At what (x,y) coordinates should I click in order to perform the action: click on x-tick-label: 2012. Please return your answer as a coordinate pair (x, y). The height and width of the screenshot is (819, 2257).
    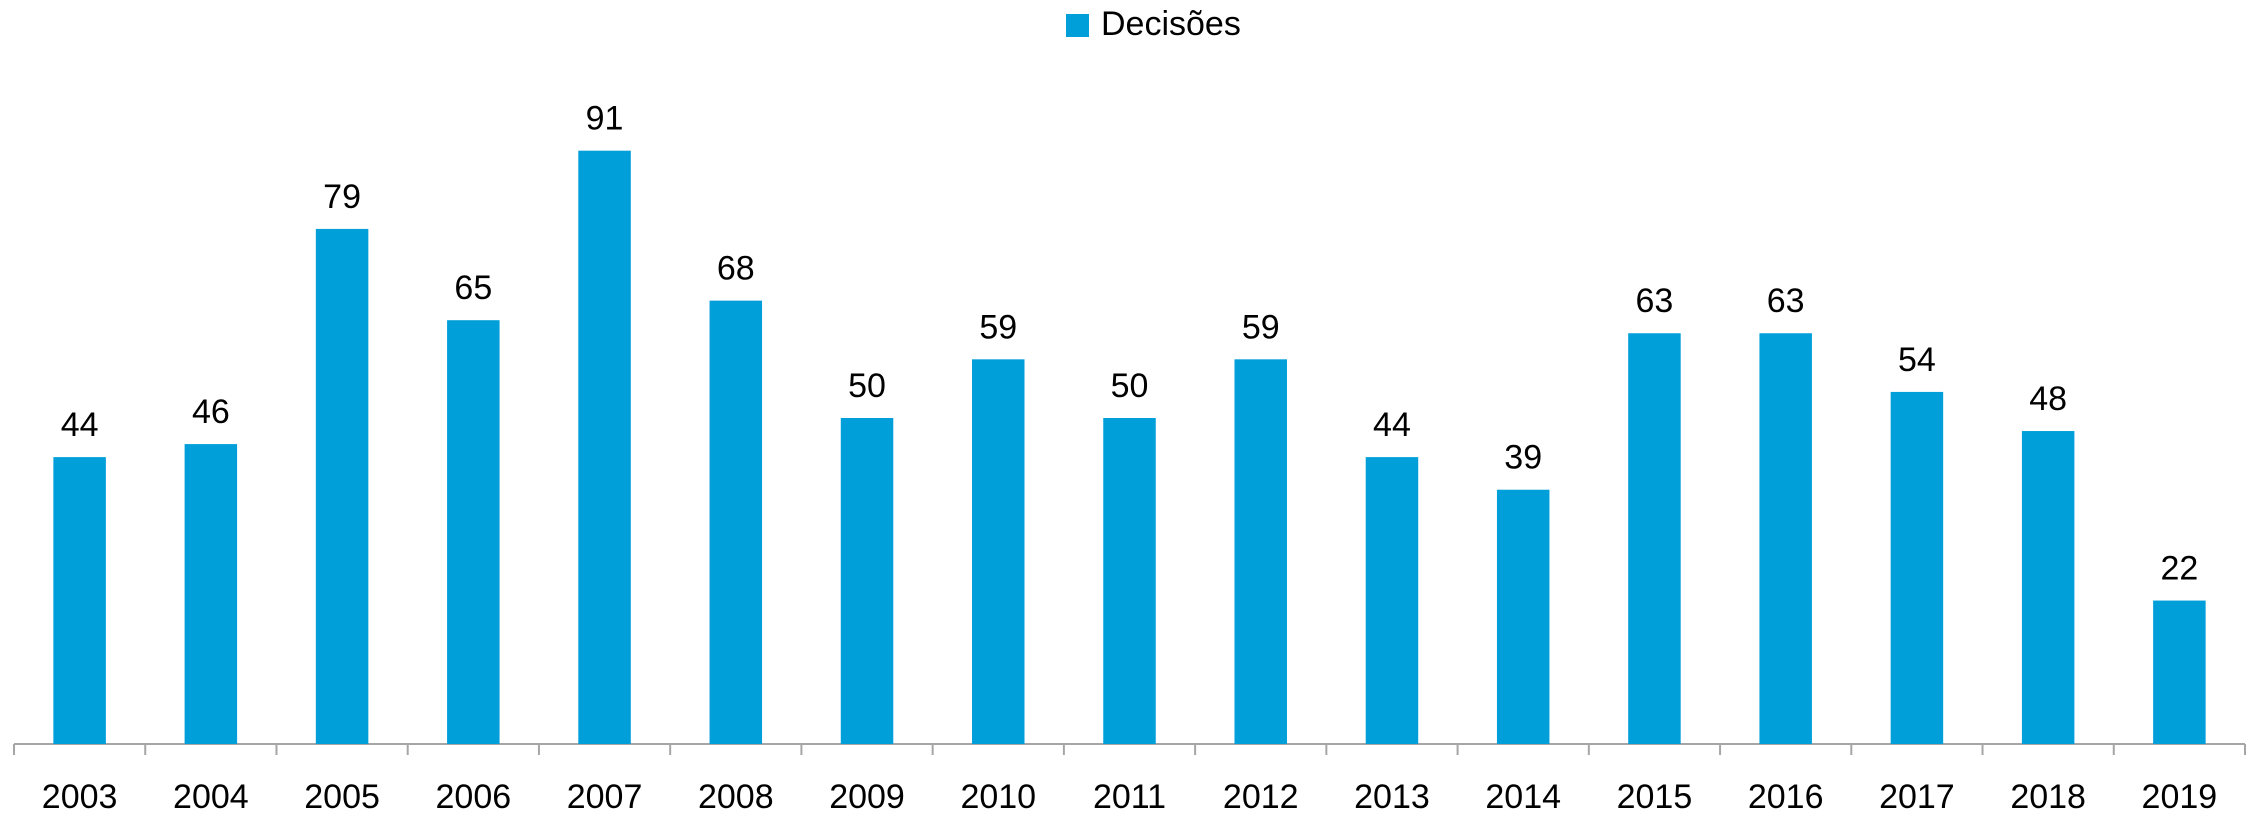
    Looking at the image, I should click on (1261, 797).